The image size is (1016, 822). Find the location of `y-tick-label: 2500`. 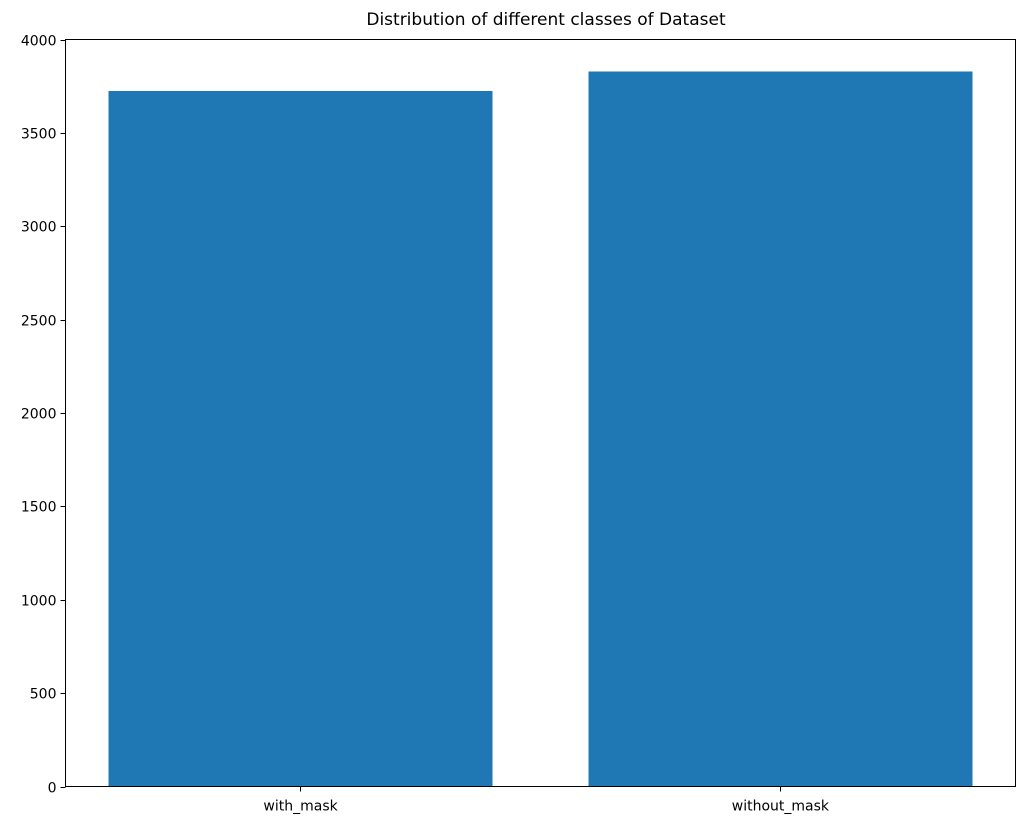

y-tick-label: 2500 is located at coordinates (39, 322).